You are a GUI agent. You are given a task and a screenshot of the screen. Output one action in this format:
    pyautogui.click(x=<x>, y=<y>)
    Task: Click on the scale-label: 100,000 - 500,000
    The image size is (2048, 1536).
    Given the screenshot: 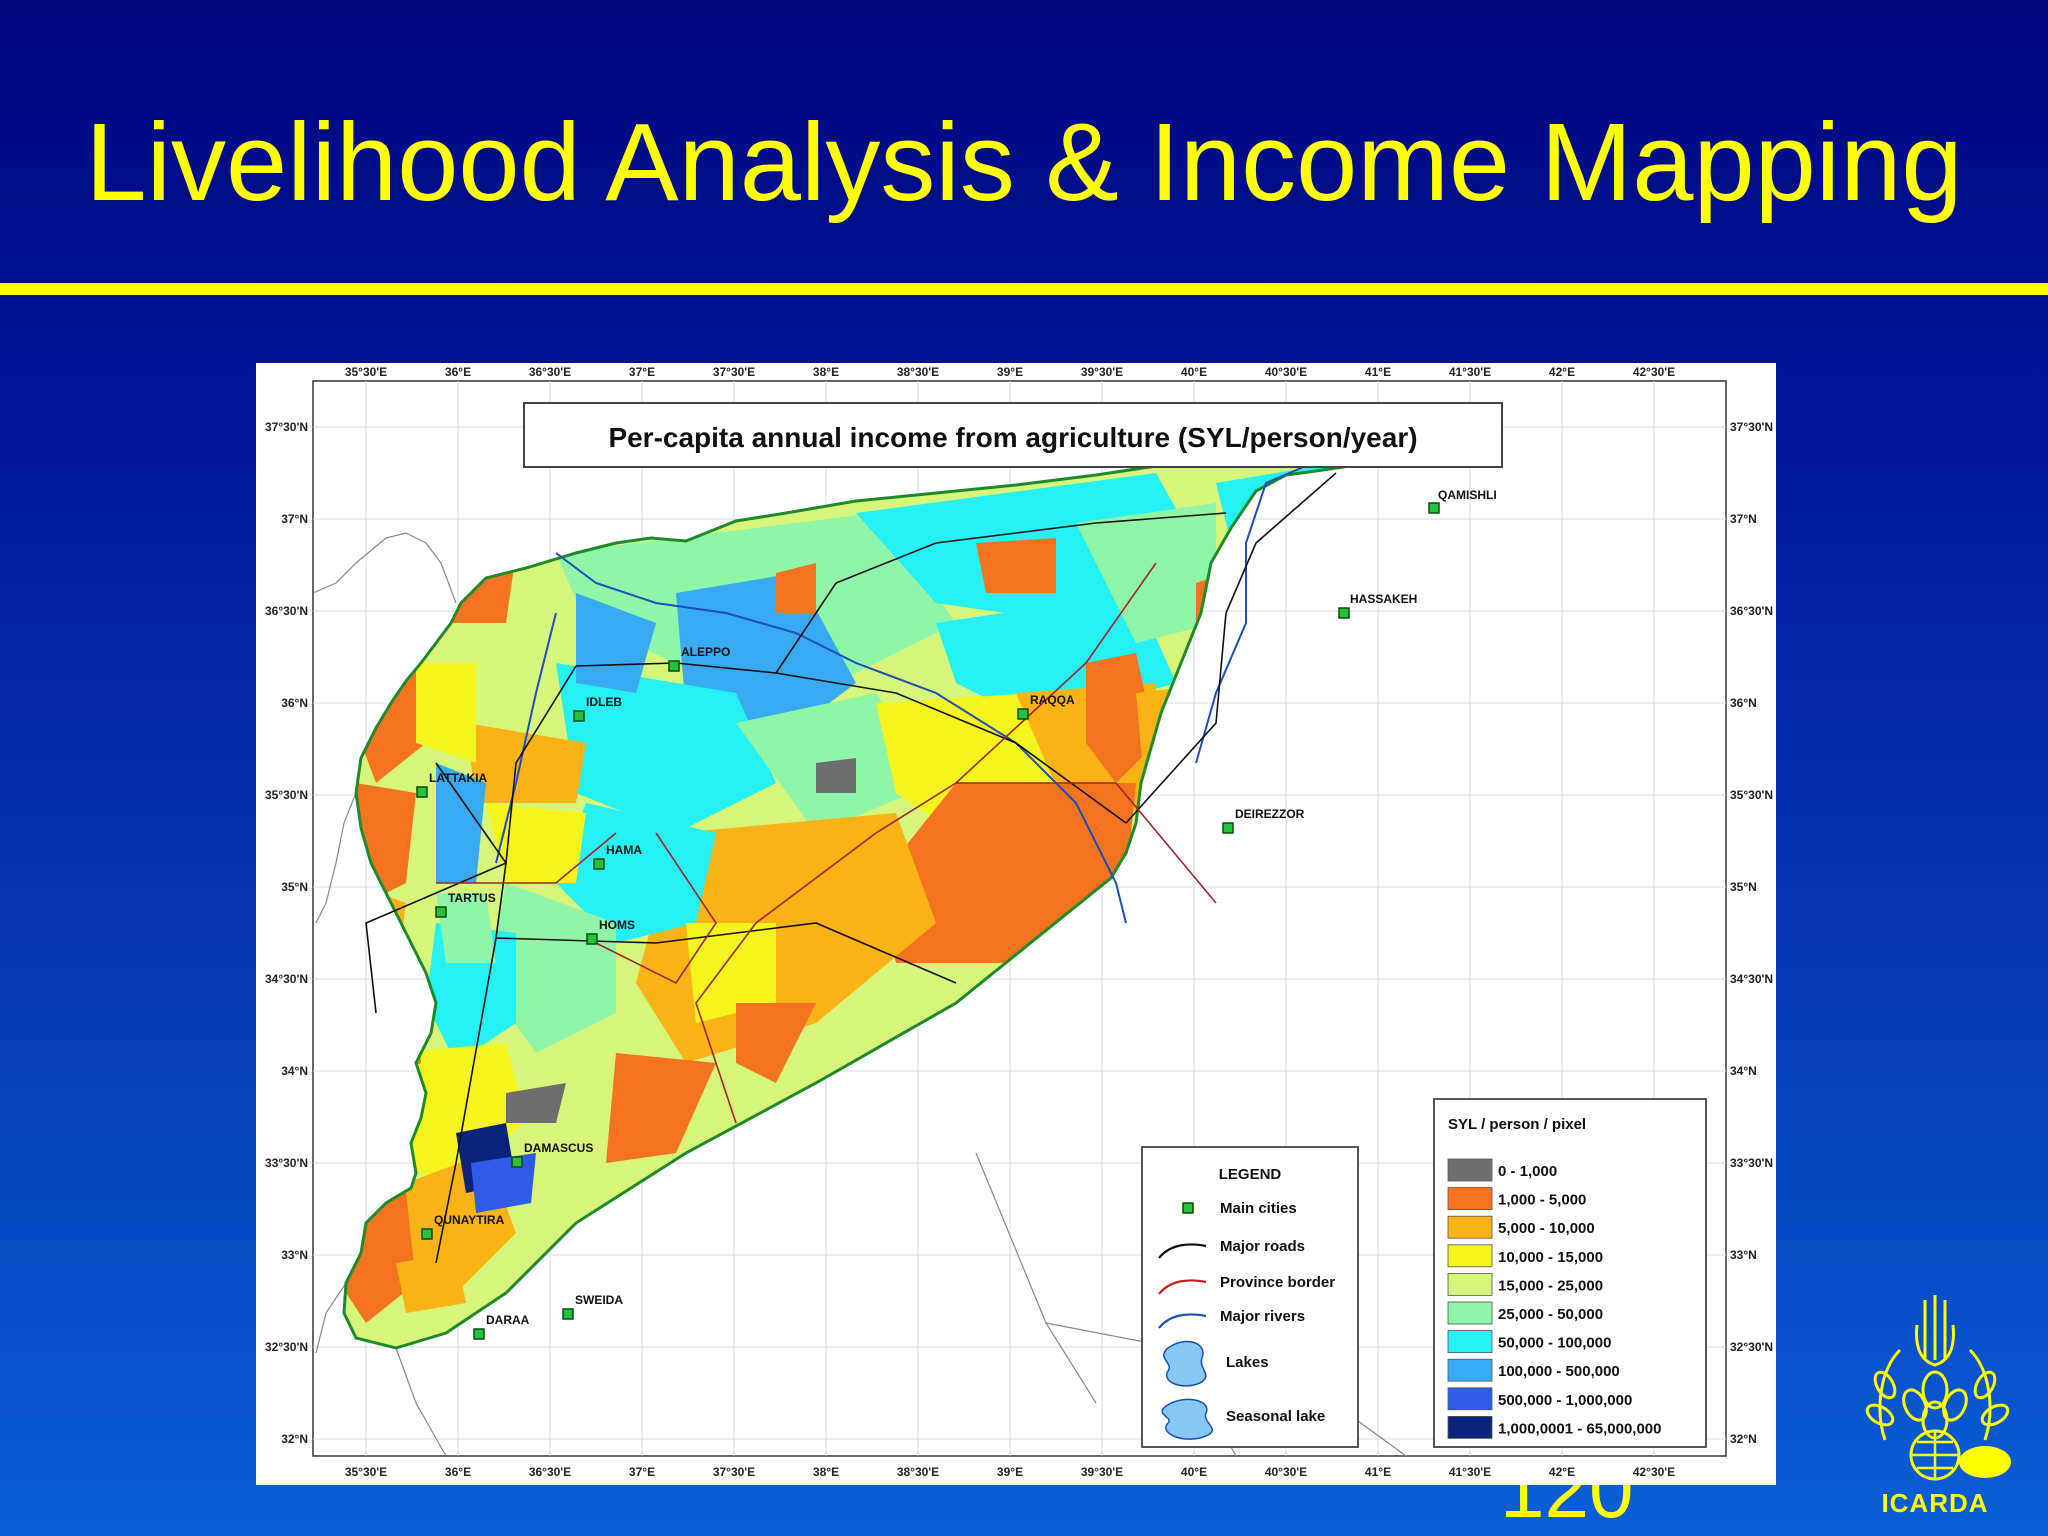 What is the action you would take?
    pyautogui.click(x=1559, y=1371)
    